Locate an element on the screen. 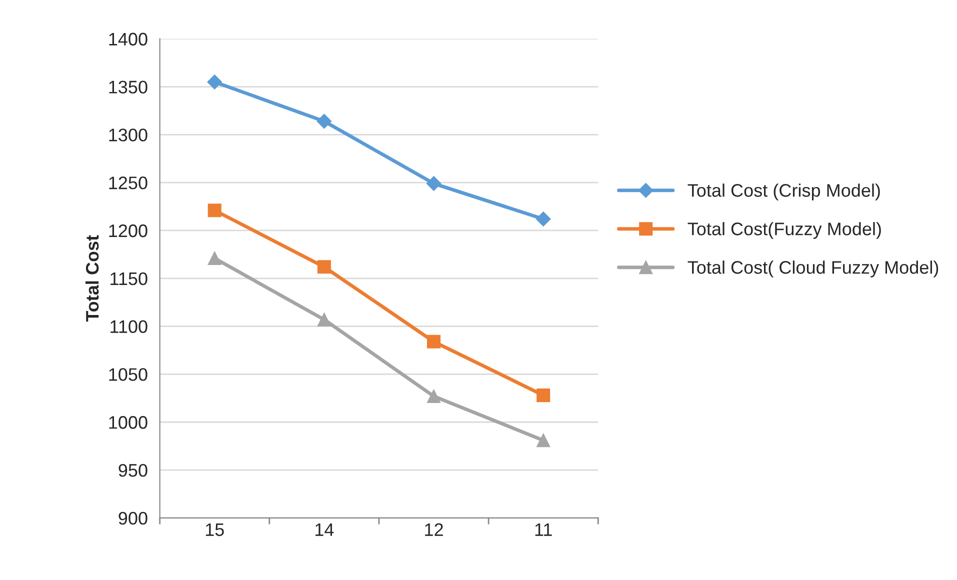 The width and height of the screenshot is (957, 580). legend-label: Total Cost( Cloud Fuzzy Model) is located at coordinates (813, 269).